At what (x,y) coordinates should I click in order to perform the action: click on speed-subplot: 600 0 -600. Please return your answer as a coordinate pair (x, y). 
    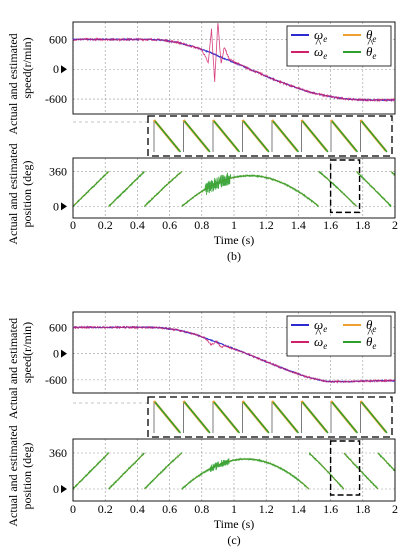
    Looking at the image, I should click on (220, 68).